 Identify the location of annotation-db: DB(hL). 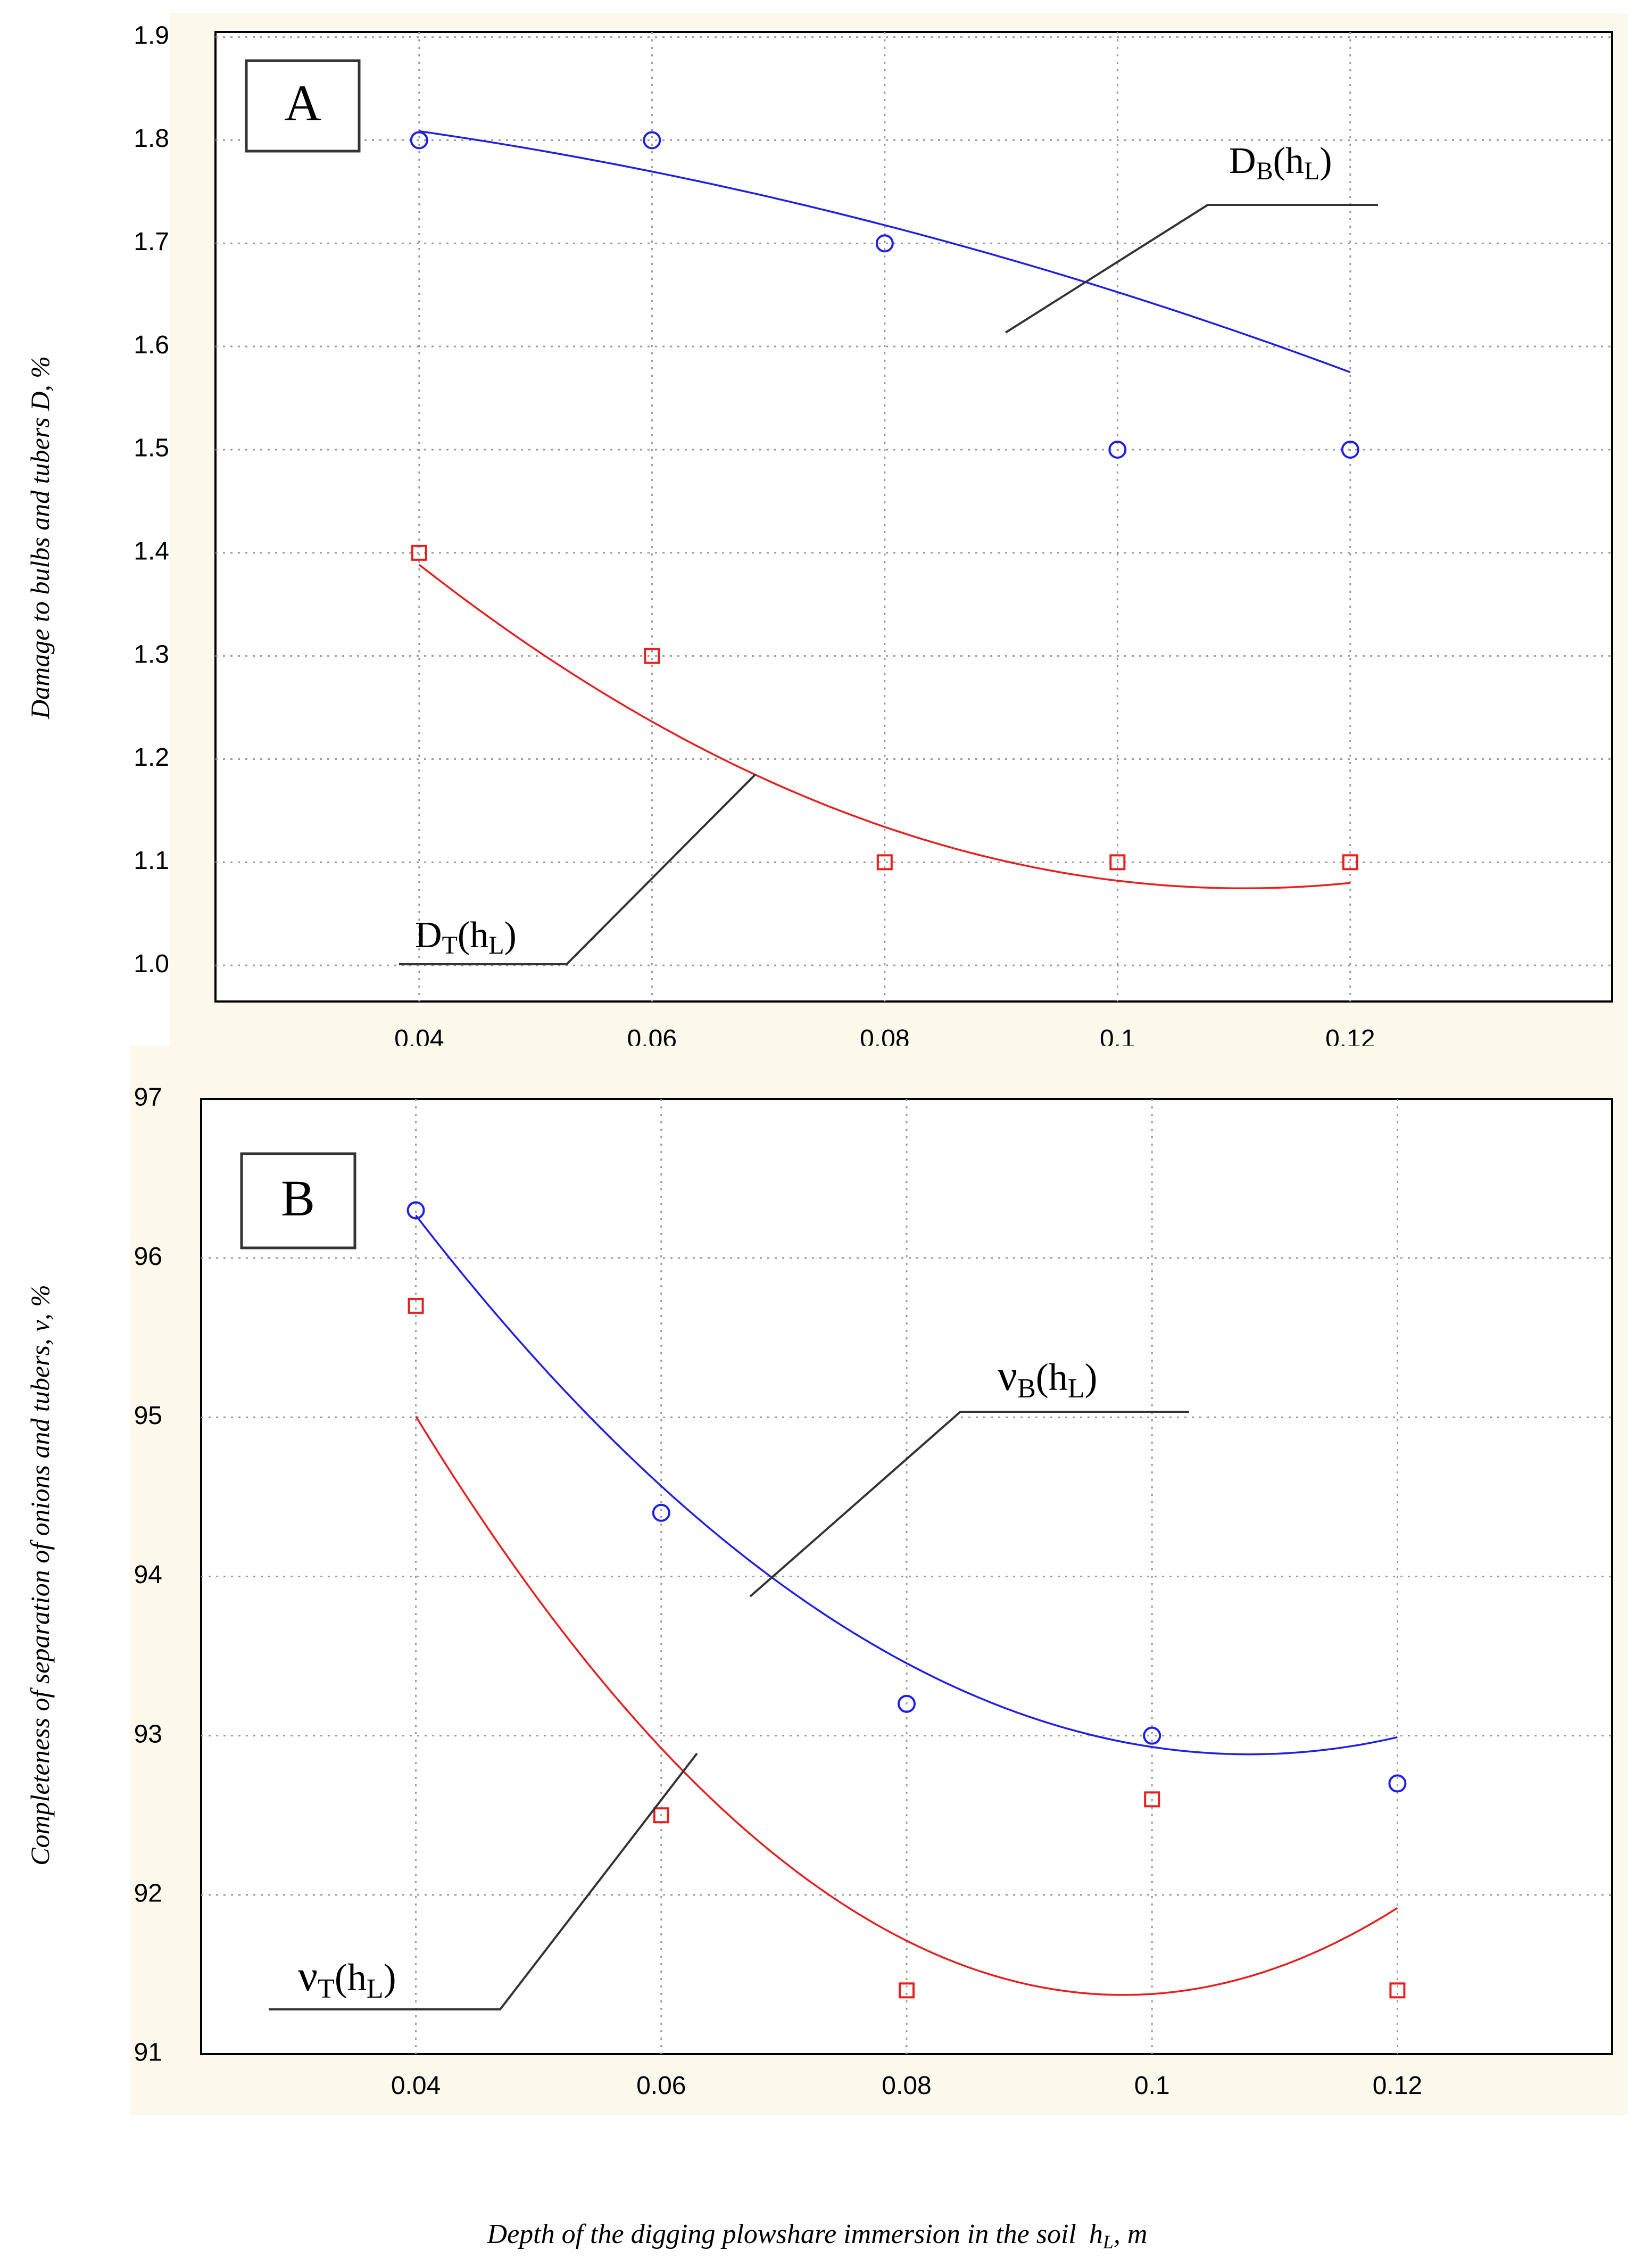
(1191, 237).